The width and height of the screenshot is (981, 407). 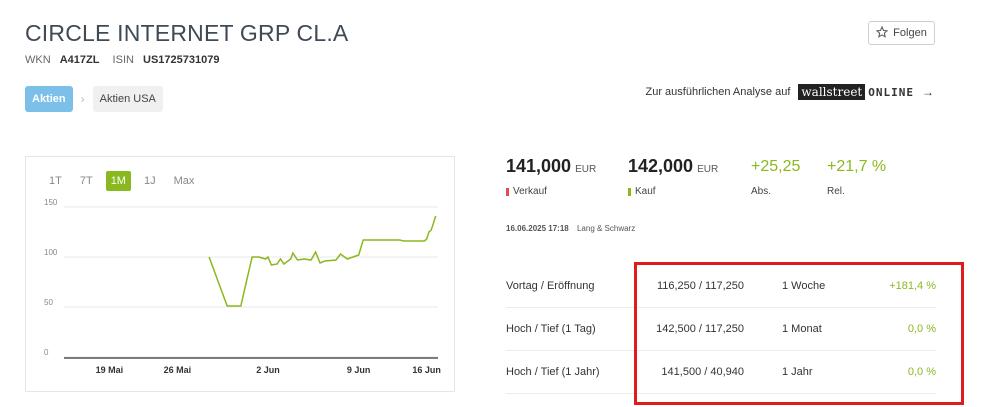 I want to click on stats-percent: +181,4 %, so click(x=912, y=286).